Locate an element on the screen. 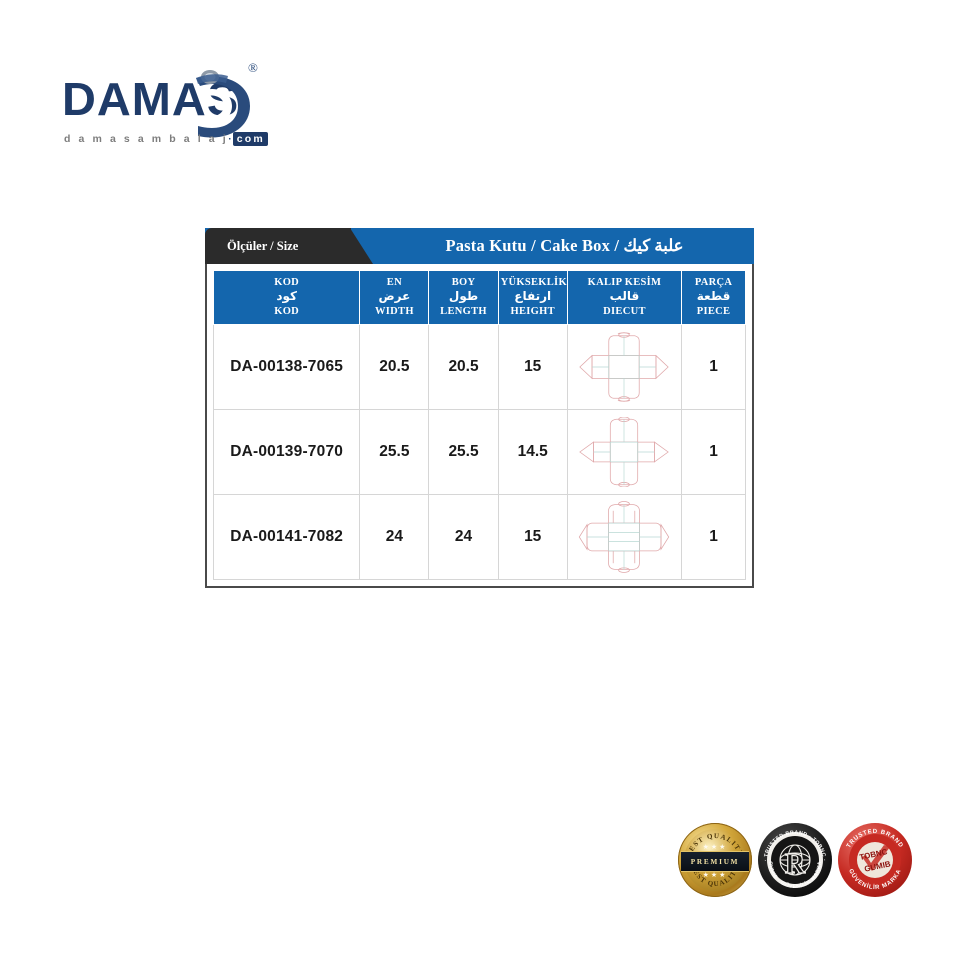 Image resolution: width=960 pixels, height=960 pixels. cell-length: 24 is located at coordinates (463, 537).